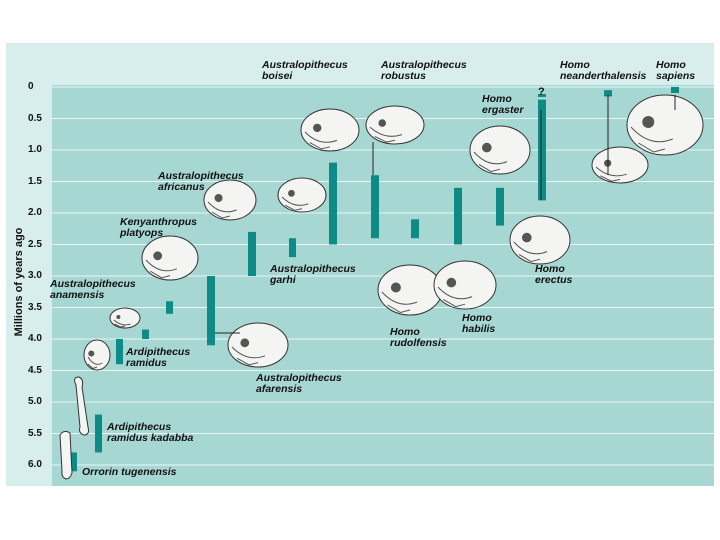 The width and height of the screenshot is (720, 540). What do you see at coordinates (503, 110) in the screenshot?
I see `species-label-line2: ergaster` at bounding box center [503, 110].